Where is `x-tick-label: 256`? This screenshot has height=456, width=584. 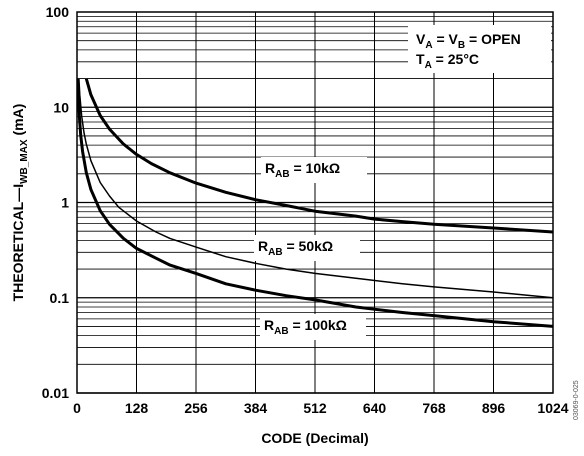 x-tick-label: 256 is located at coordinates (196, 408).